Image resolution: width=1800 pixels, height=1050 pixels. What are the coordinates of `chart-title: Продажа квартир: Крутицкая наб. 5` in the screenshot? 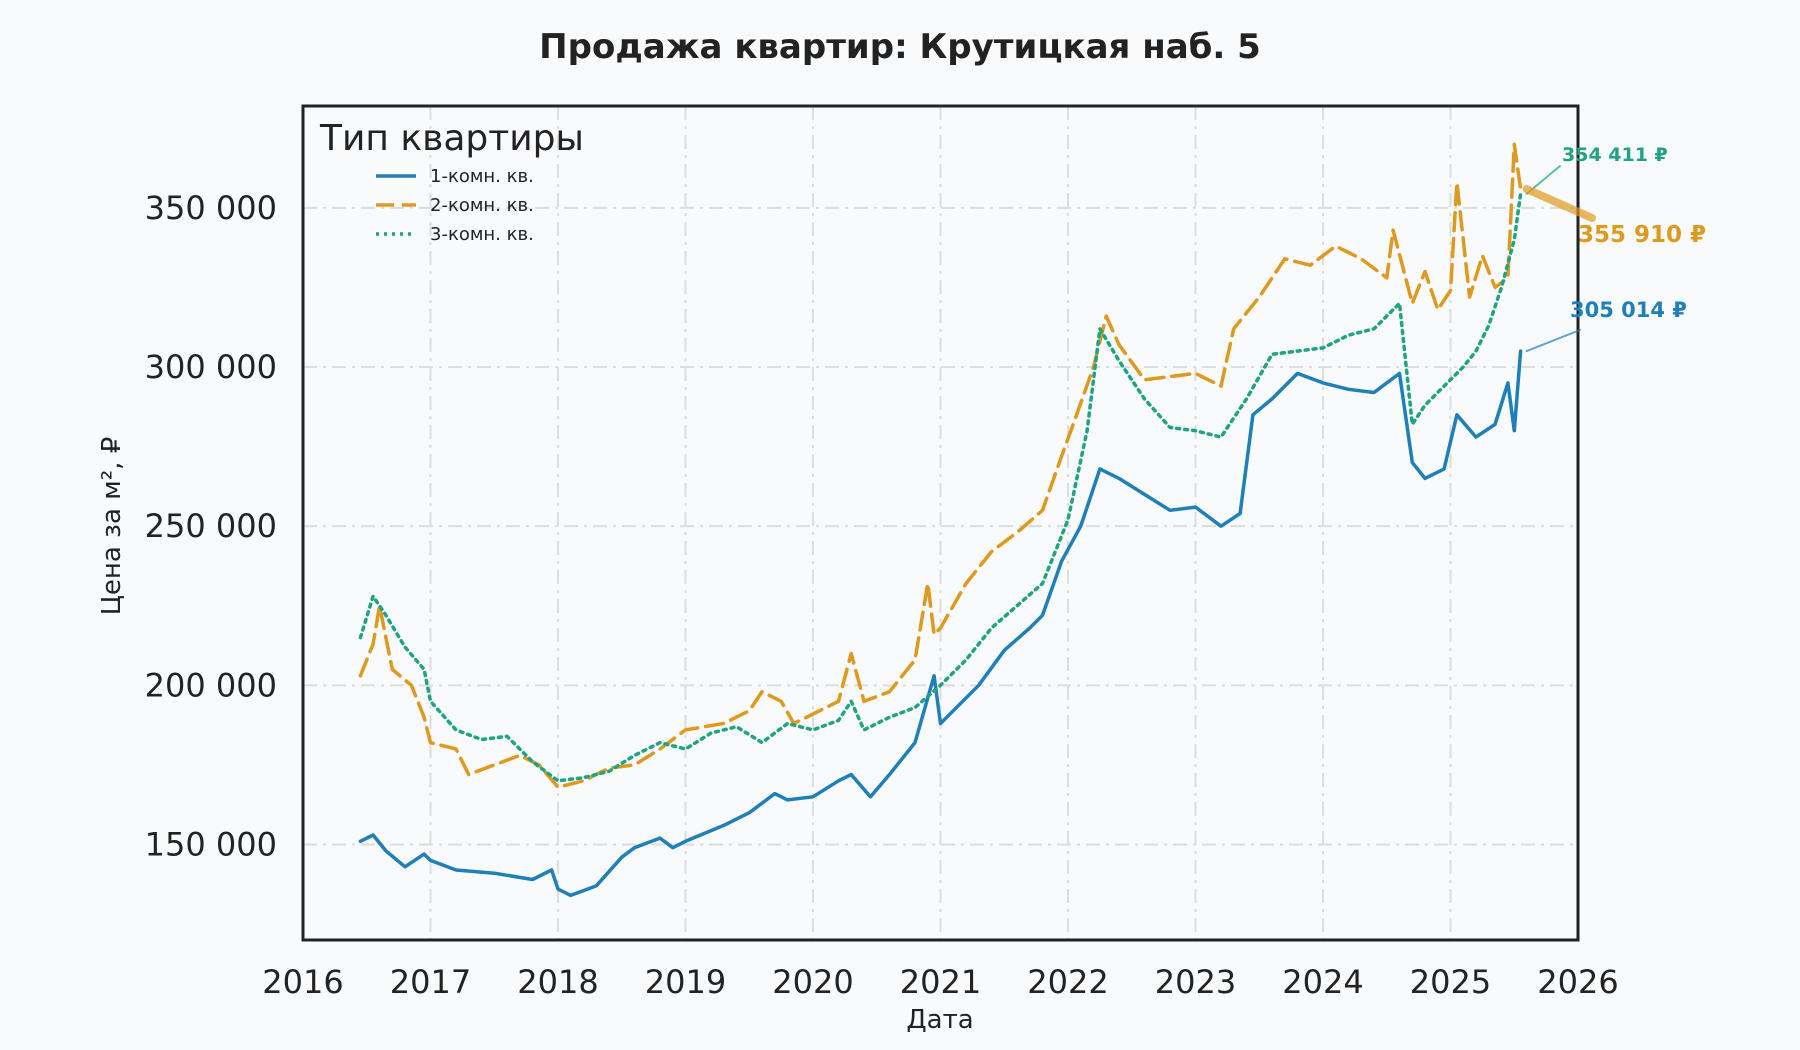 It's located at (900, 47).